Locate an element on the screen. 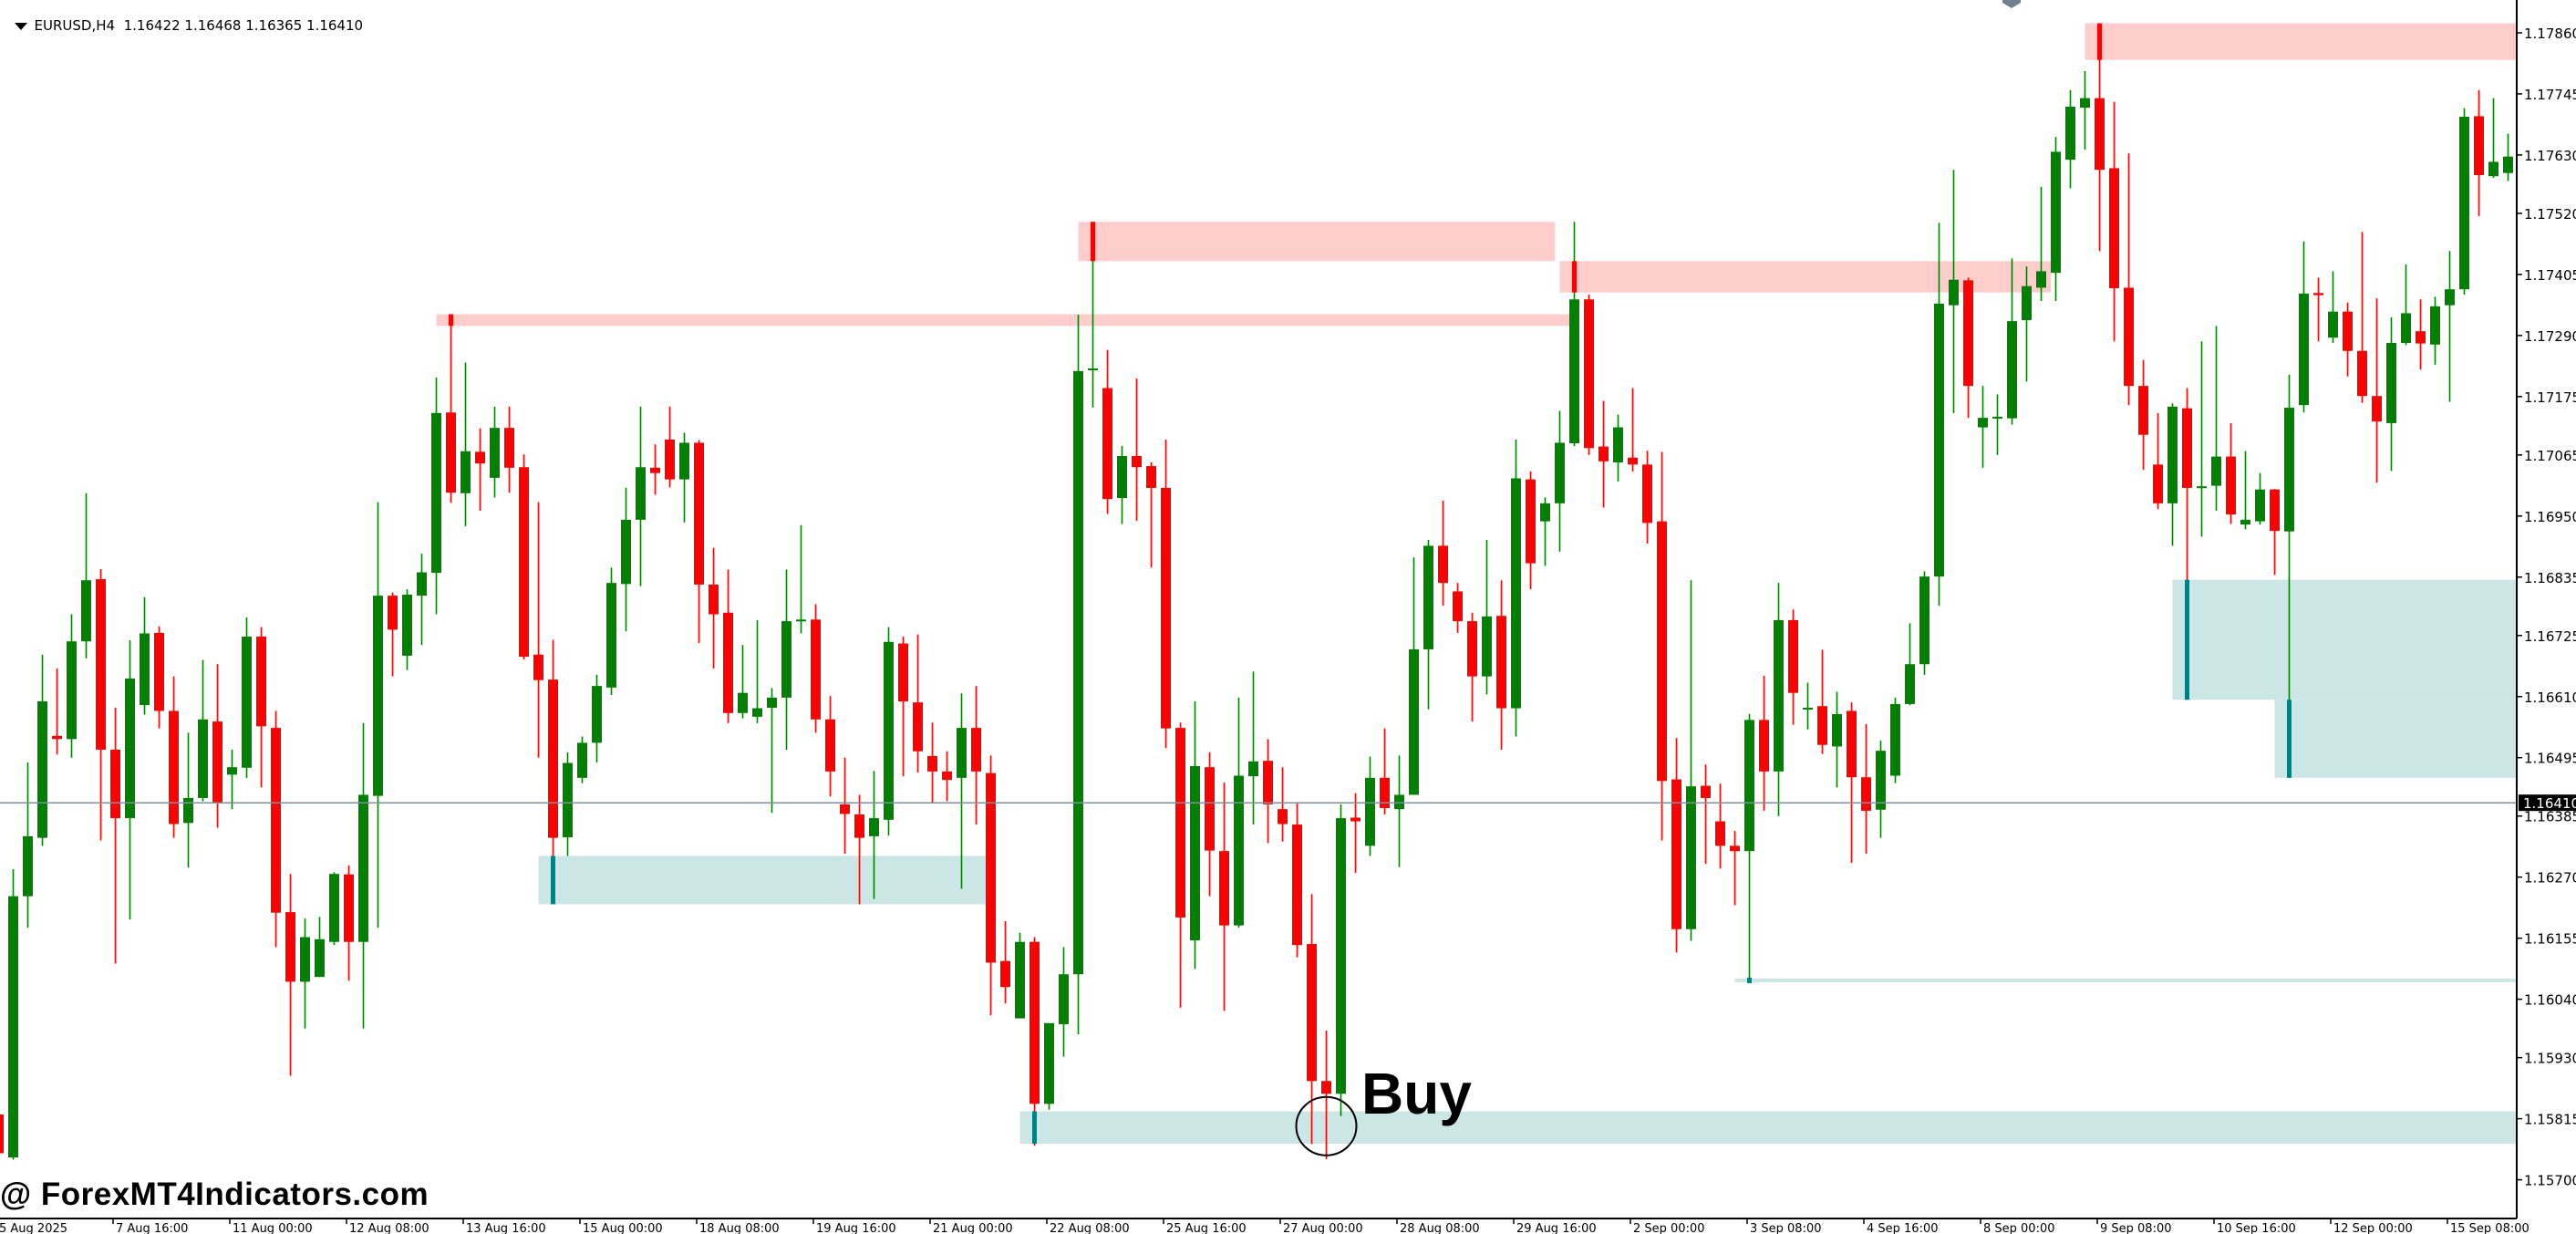  x-tick-label: 12 Sep 00:00 is located at coordinates (2373, 1228).